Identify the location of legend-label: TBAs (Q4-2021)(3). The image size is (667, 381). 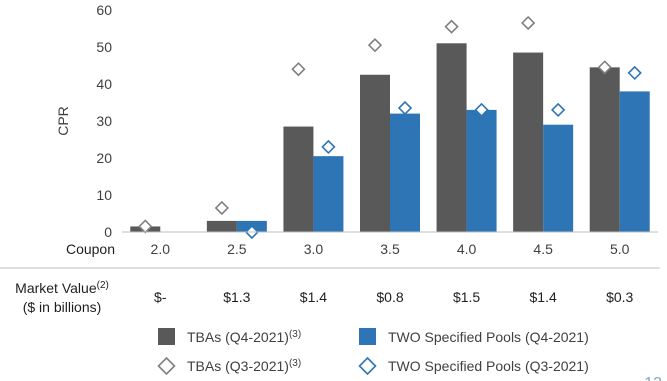
(244, 337).